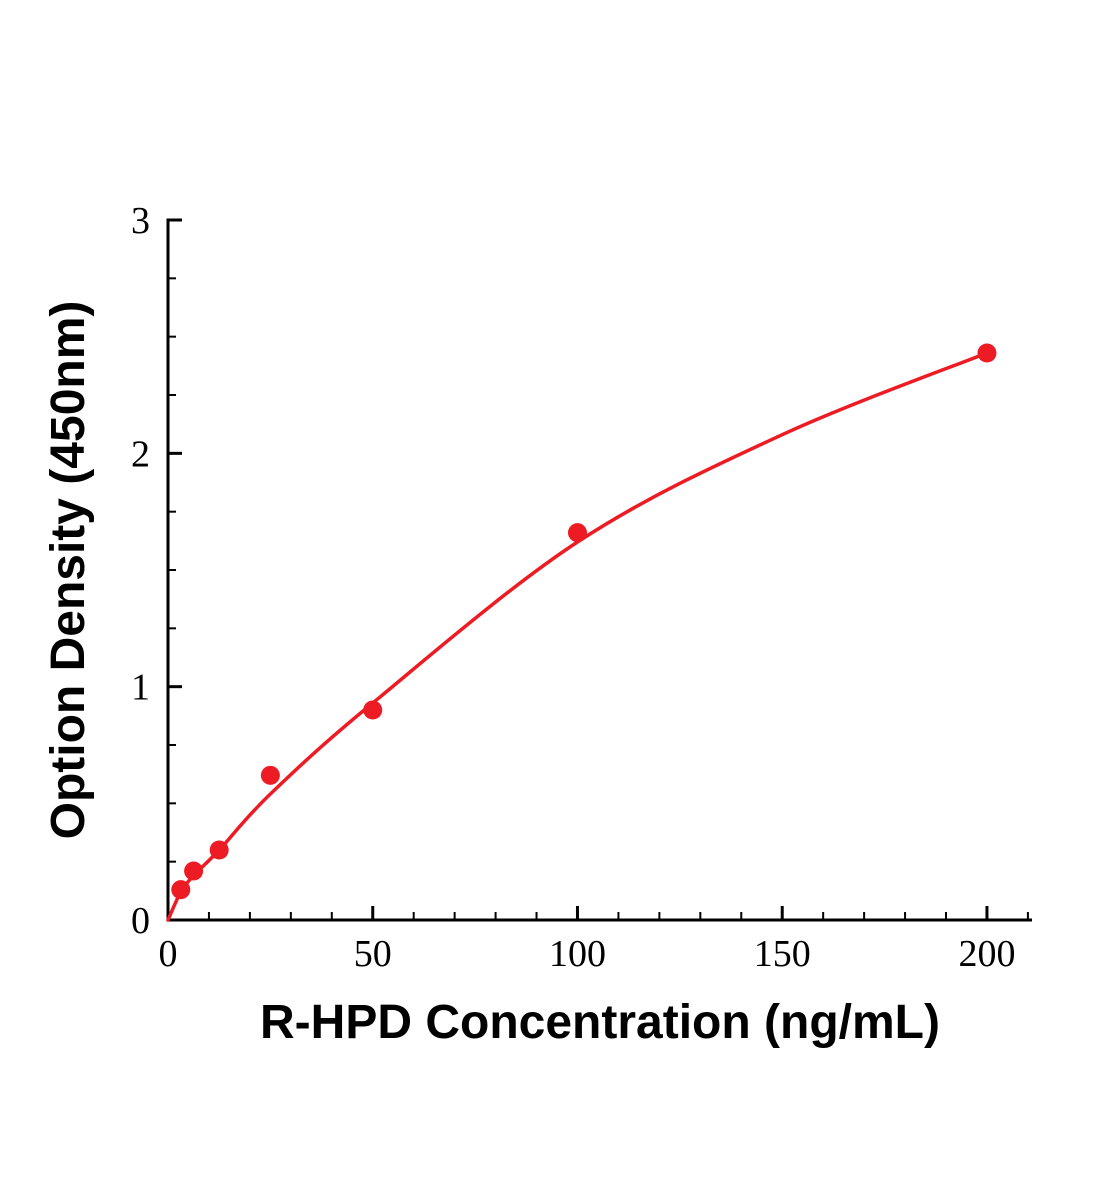  Describe the element at coordinates (140, 454) in the screenshot. I see `y-tick-label: 2` at that location.